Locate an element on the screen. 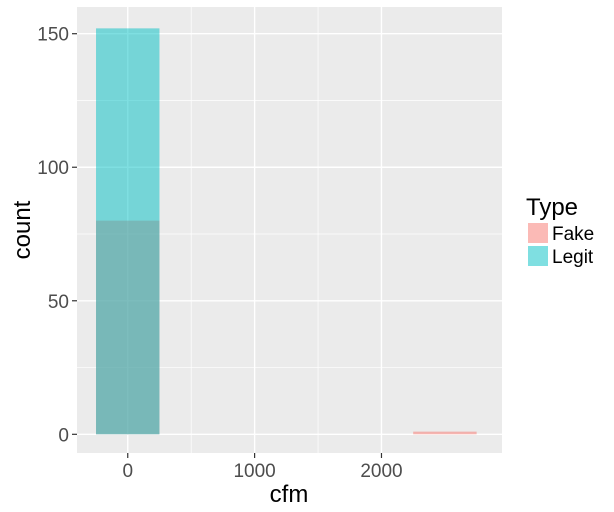 This screenshot has width=614, height=512. y-tick-label: 50 is located at coordinates (58, 302).